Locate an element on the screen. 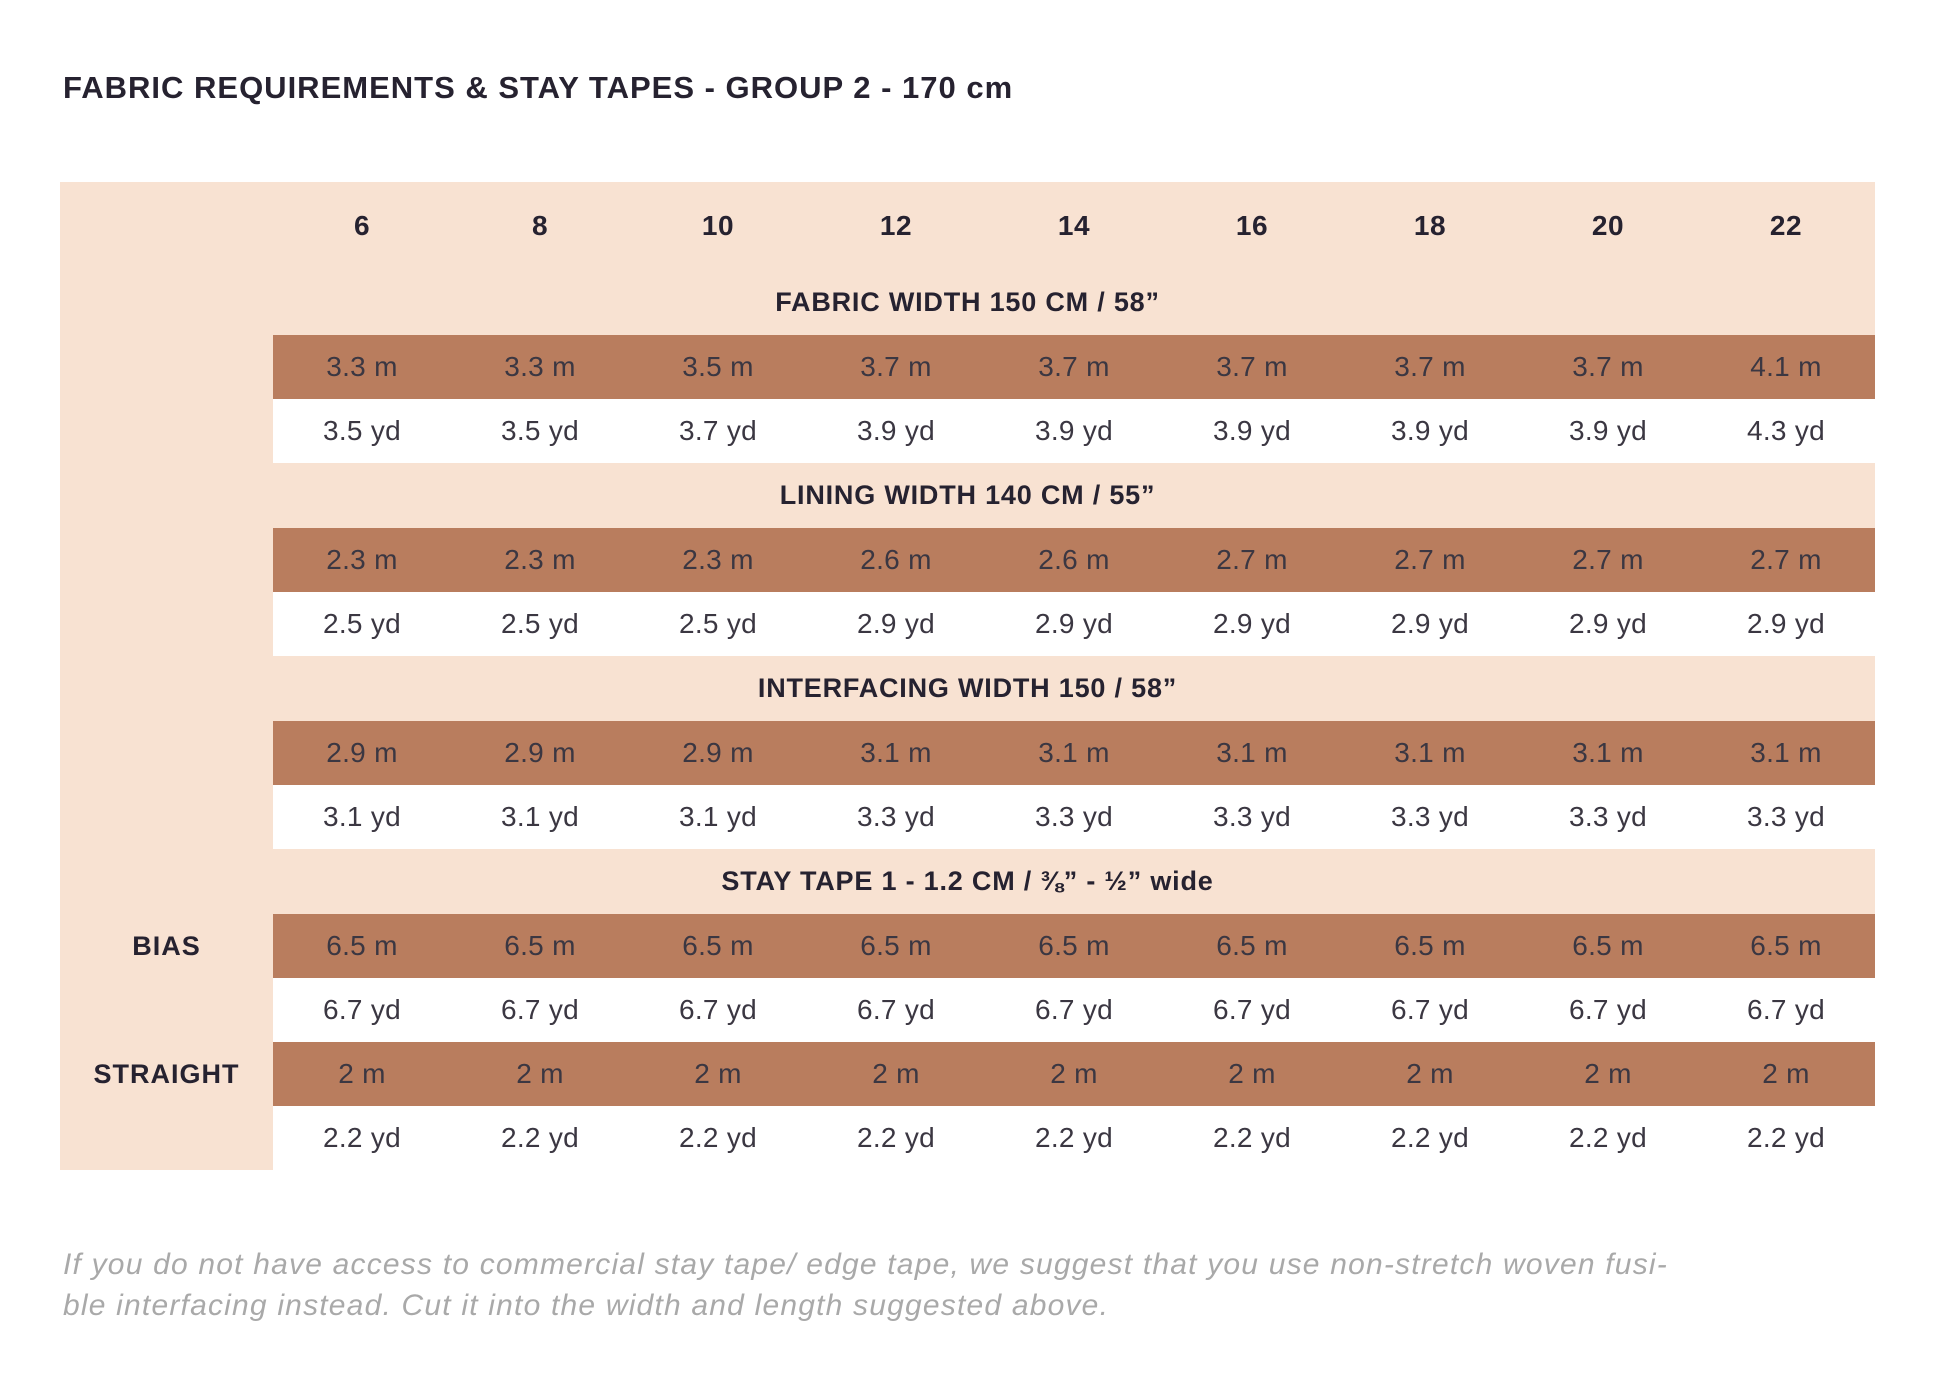 The image size is (1946, 1386). row-label-interfacing-meters is located at coordinates (166, 753).